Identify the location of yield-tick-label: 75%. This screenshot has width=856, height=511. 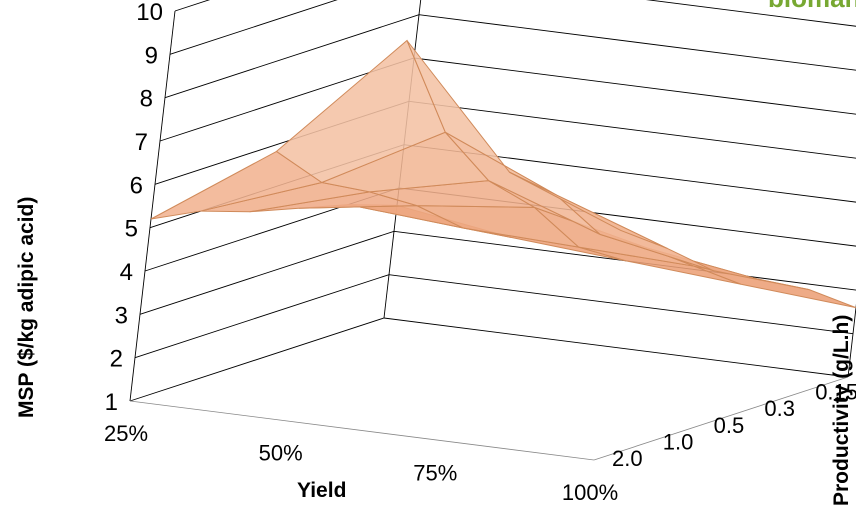
(435, 472).